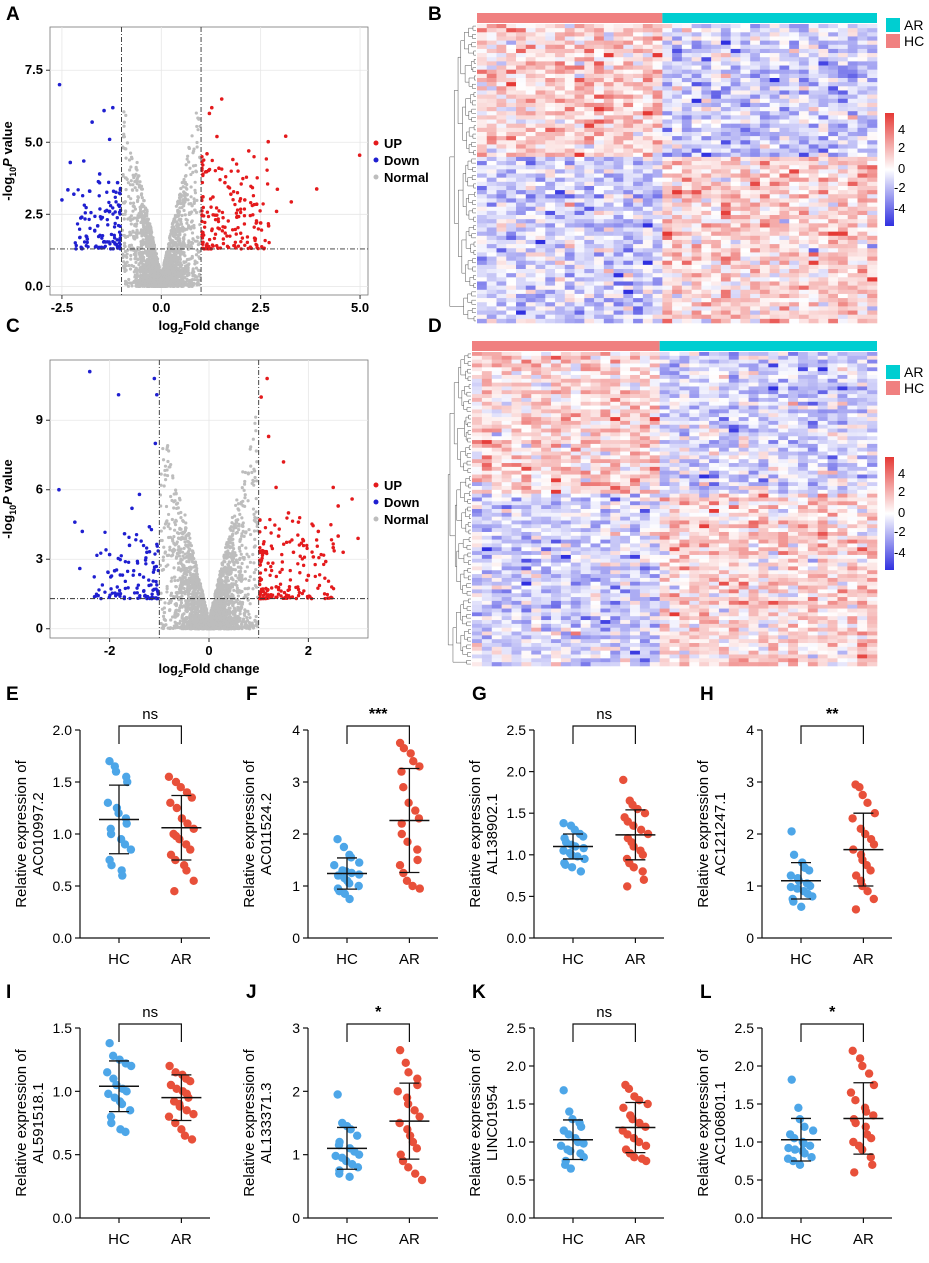 Image resolution: width=929 pixels, height=1263 pixels. Describe the element at coordinates (376, 485) in the screenshot. I see `legend-up-marker` at that location.